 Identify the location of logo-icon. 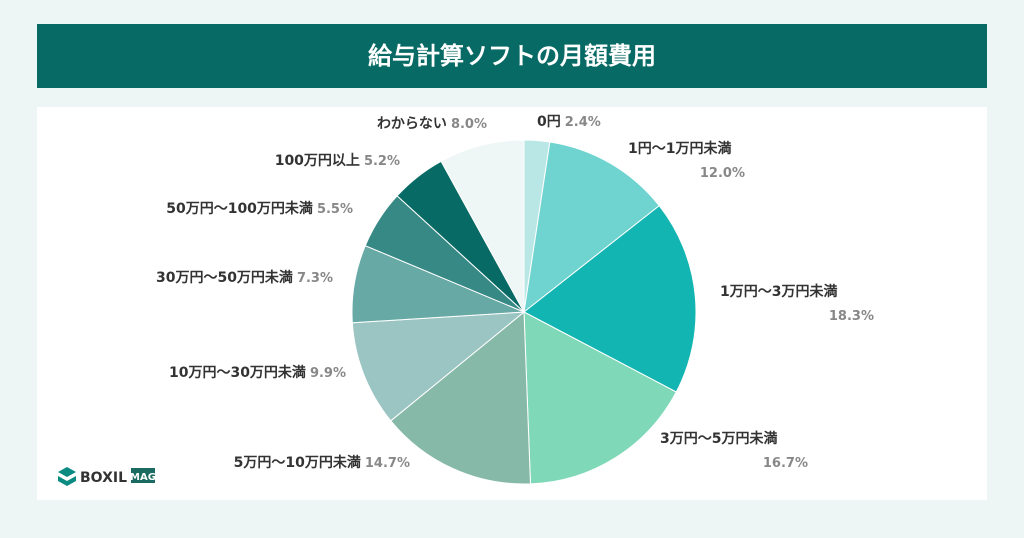
(67, 476).